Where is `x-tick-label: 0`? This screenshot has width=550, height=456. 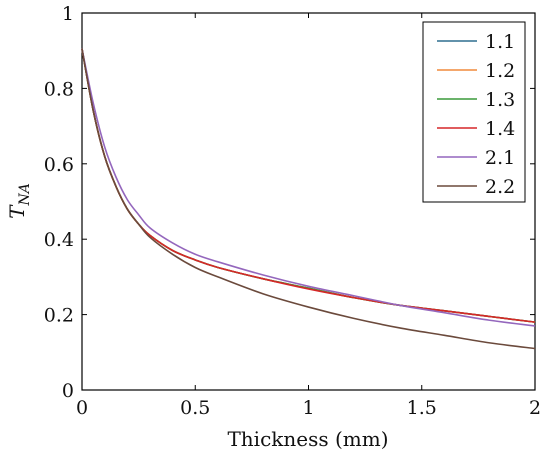
x-tick-label: 0 is located at coordinates (82, 408).